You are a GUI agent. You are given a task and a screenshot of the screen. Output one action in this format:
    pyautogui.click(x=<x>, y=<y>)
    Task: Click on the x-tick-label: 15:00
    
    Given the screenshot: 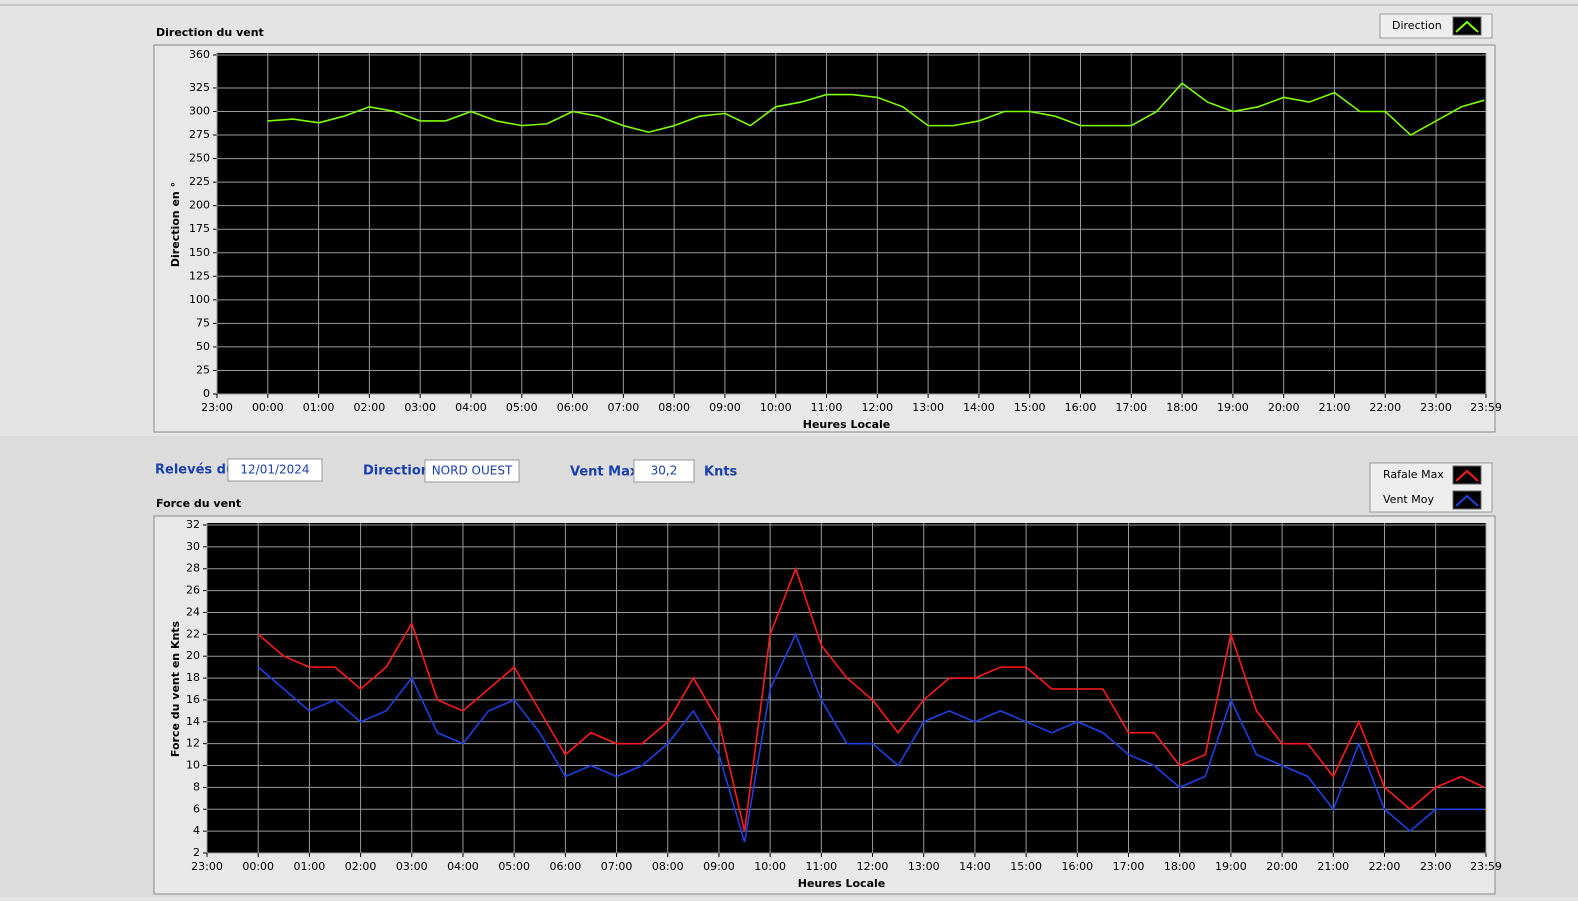 What is the action you would take?
    pyautogui.click(x=1026, y=866)
    